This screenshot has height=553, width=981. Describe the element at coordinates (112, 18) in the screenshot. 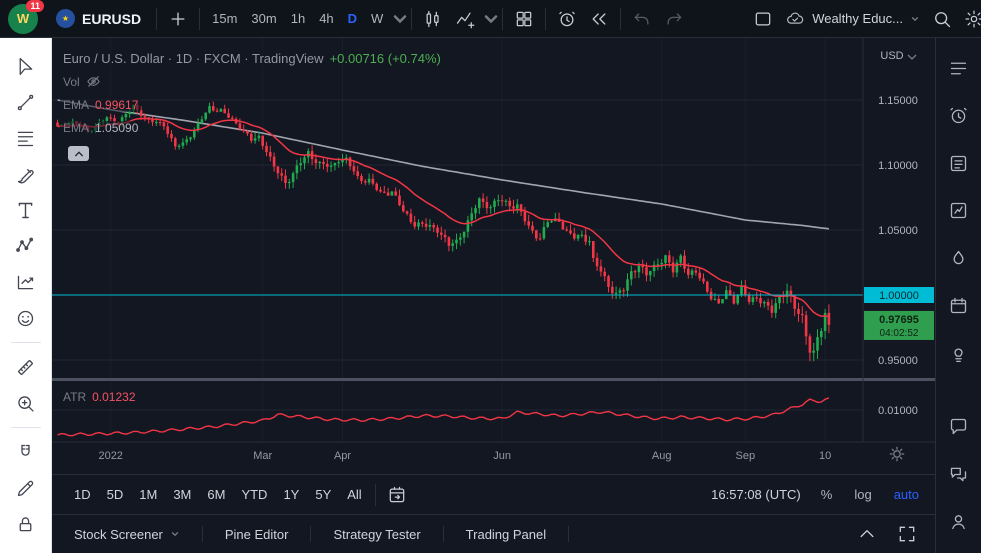

I see `symbol-name: EURUSD` at that location.